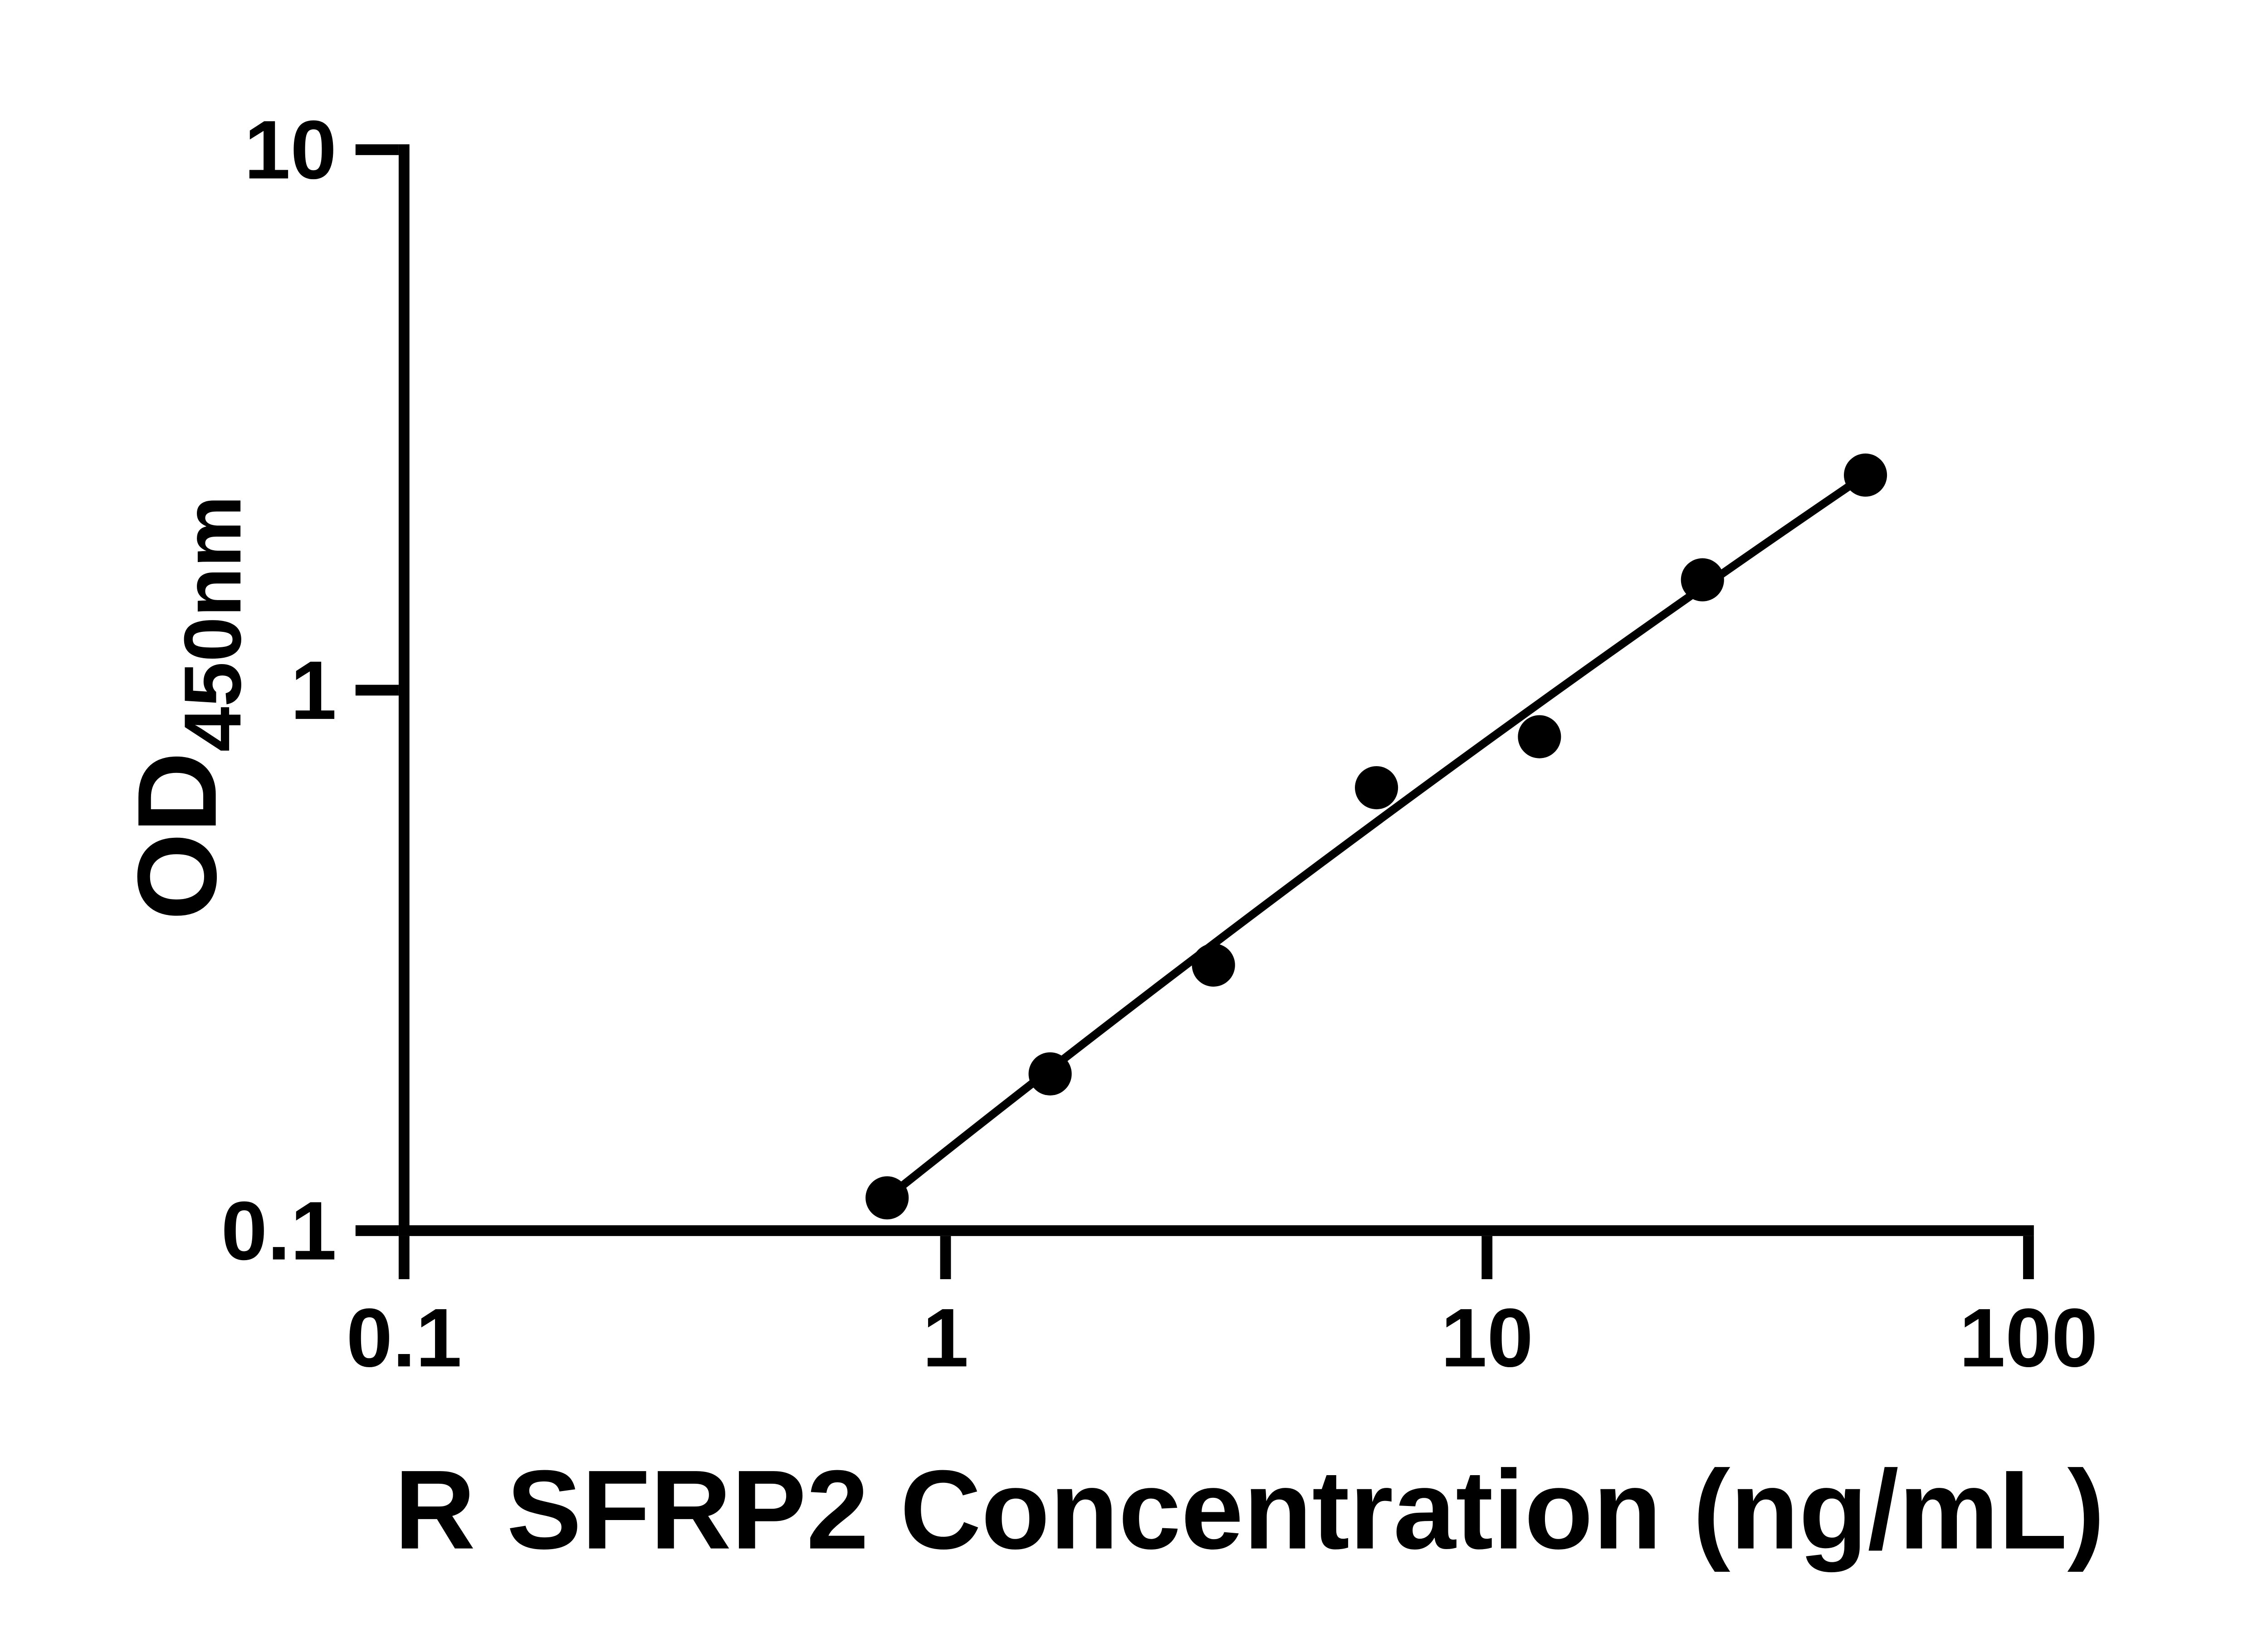 This screenshot has width=2268, height=1633. I want to click on x-tick-label: 100, so click(2029, 1337).